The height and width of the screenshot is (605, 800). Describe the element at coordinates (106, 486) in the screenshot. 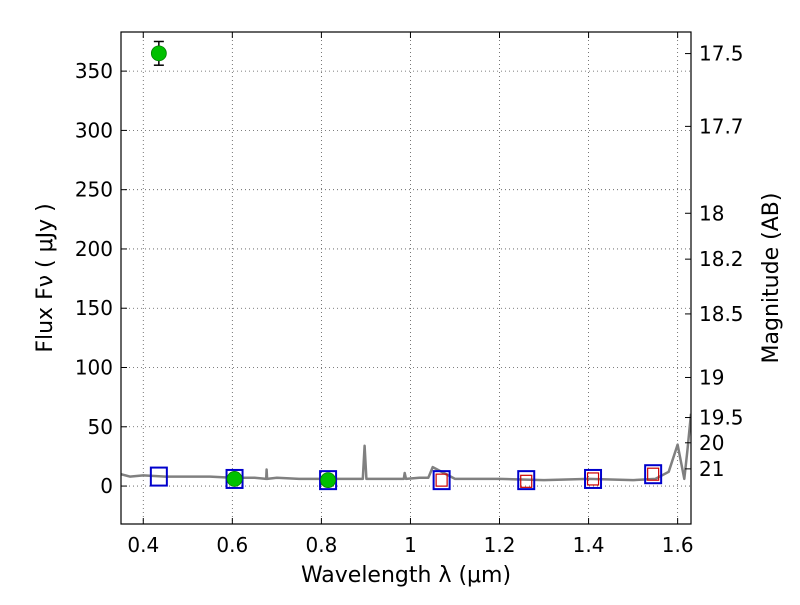

I see `y-tick-label: 0` at that location.